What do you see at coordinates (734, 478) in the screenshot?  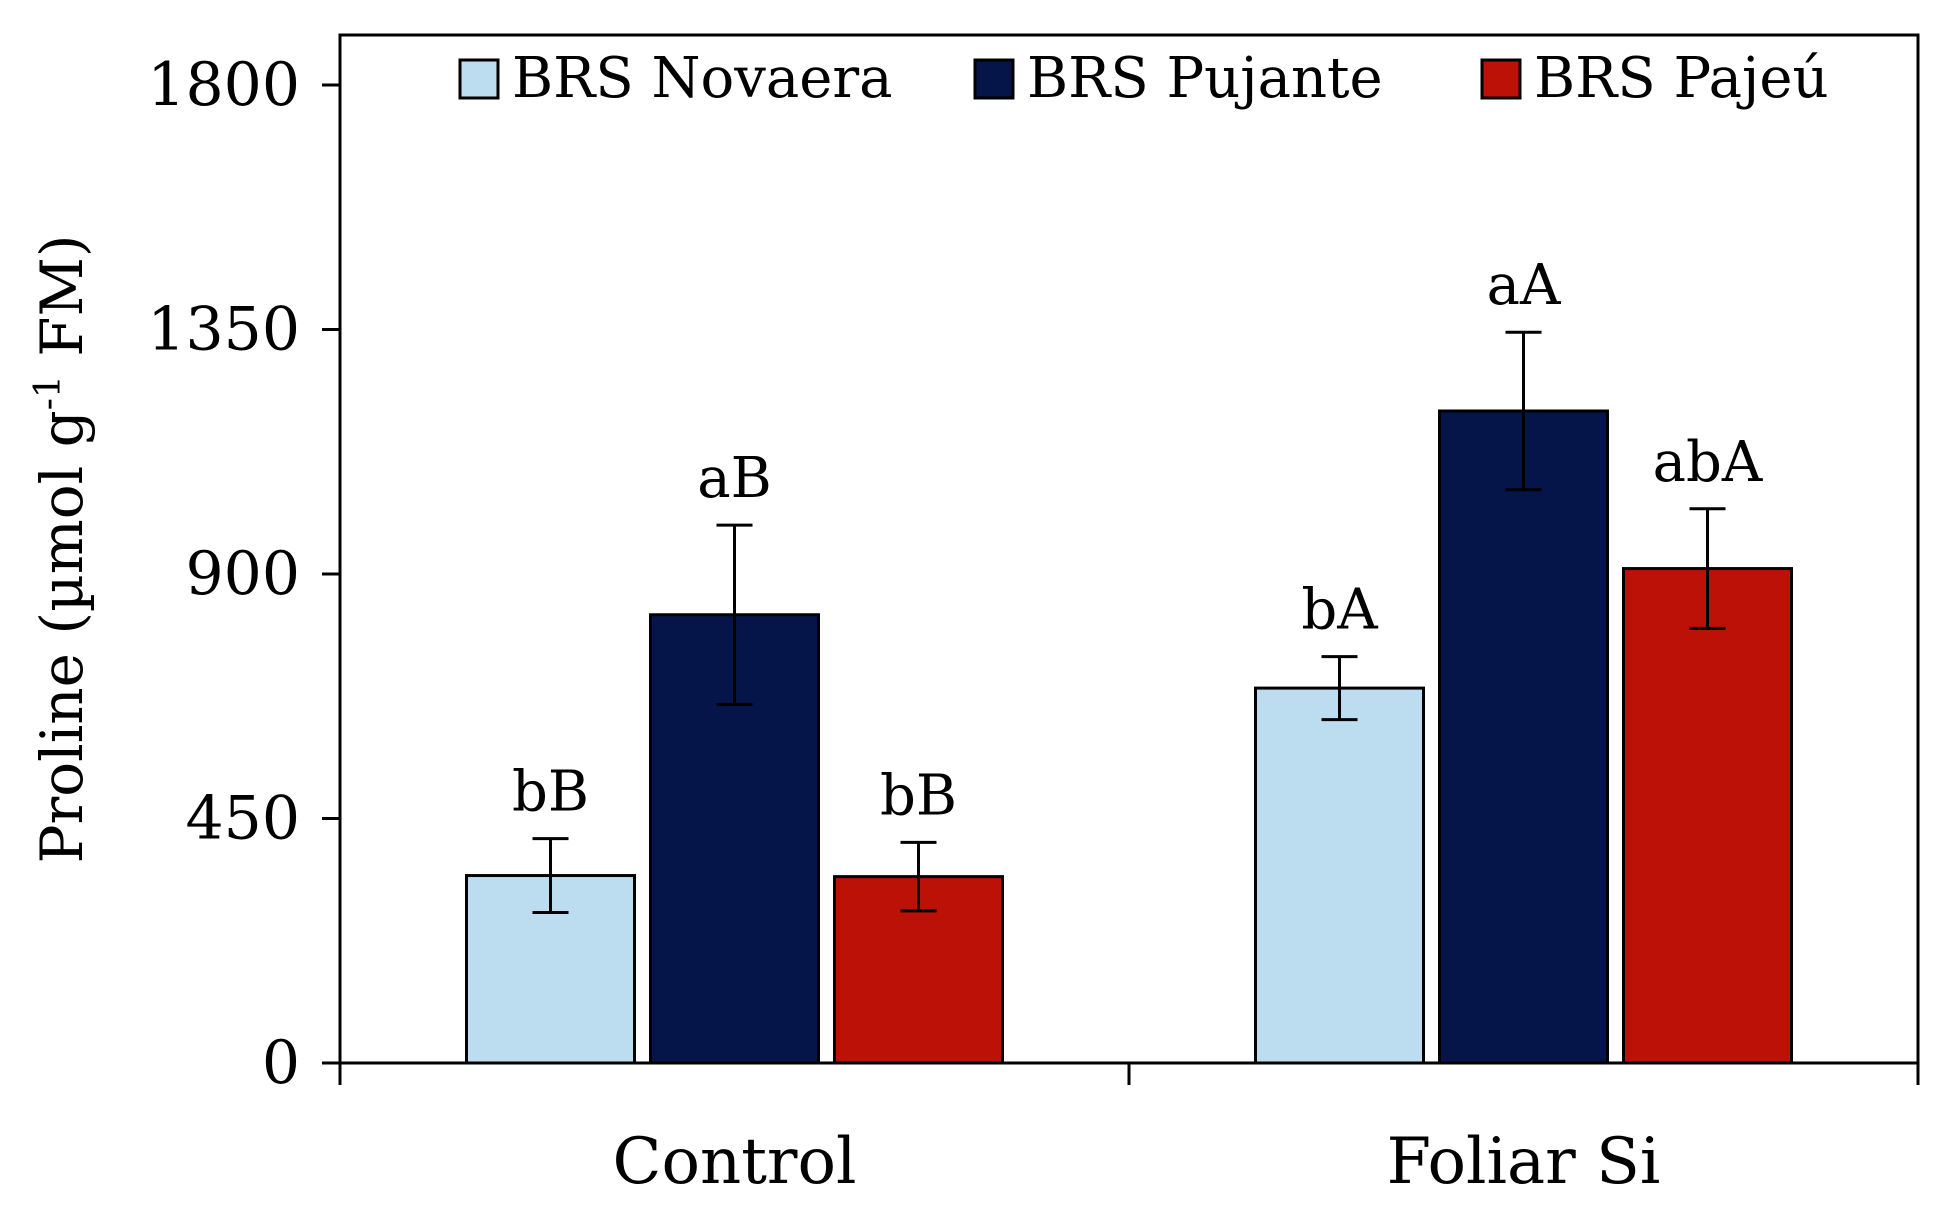 I see `significance-label: aB` at bounding box center [734, 478].